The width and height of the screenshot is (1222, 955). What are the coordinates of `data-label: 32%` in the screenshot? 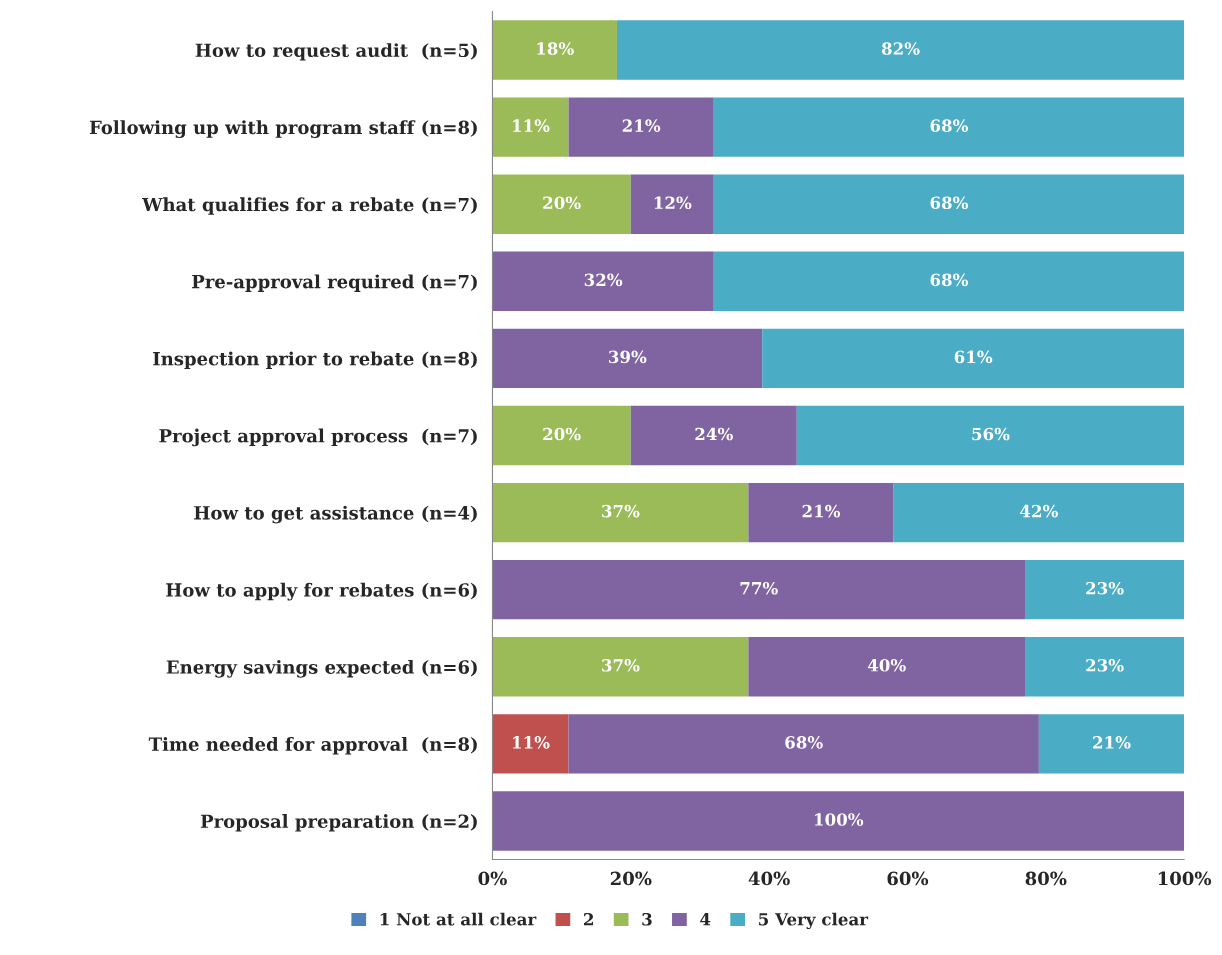 It's located at (603, 280).